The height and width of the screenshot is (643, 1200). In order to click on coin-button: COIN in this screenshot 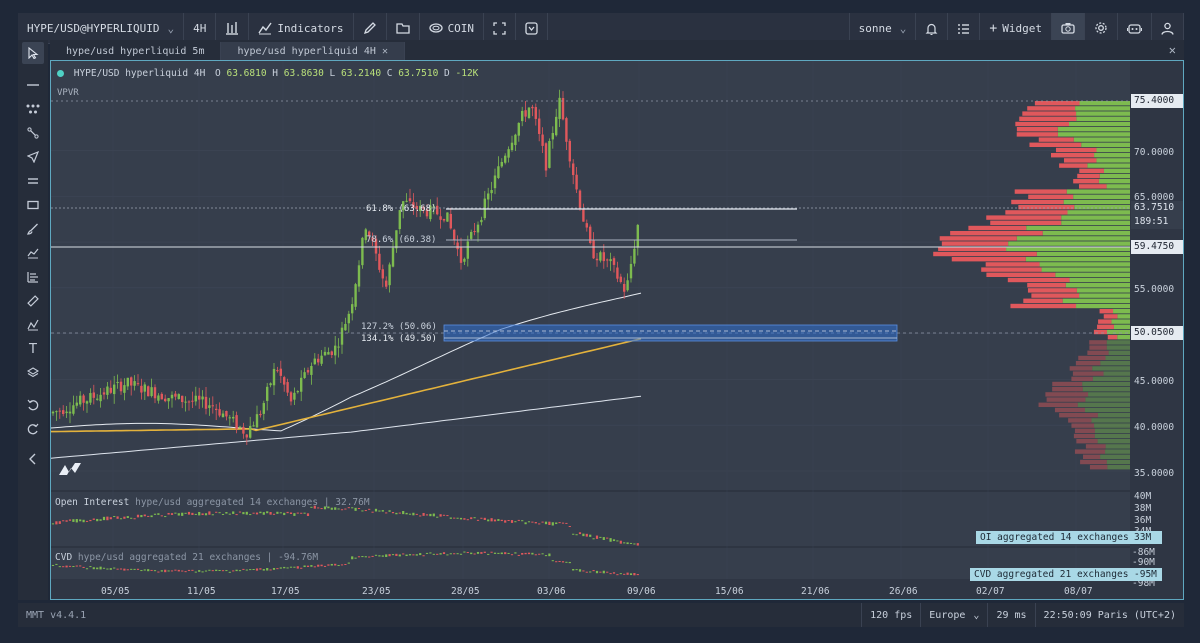, I will do `click(452, 28)`.